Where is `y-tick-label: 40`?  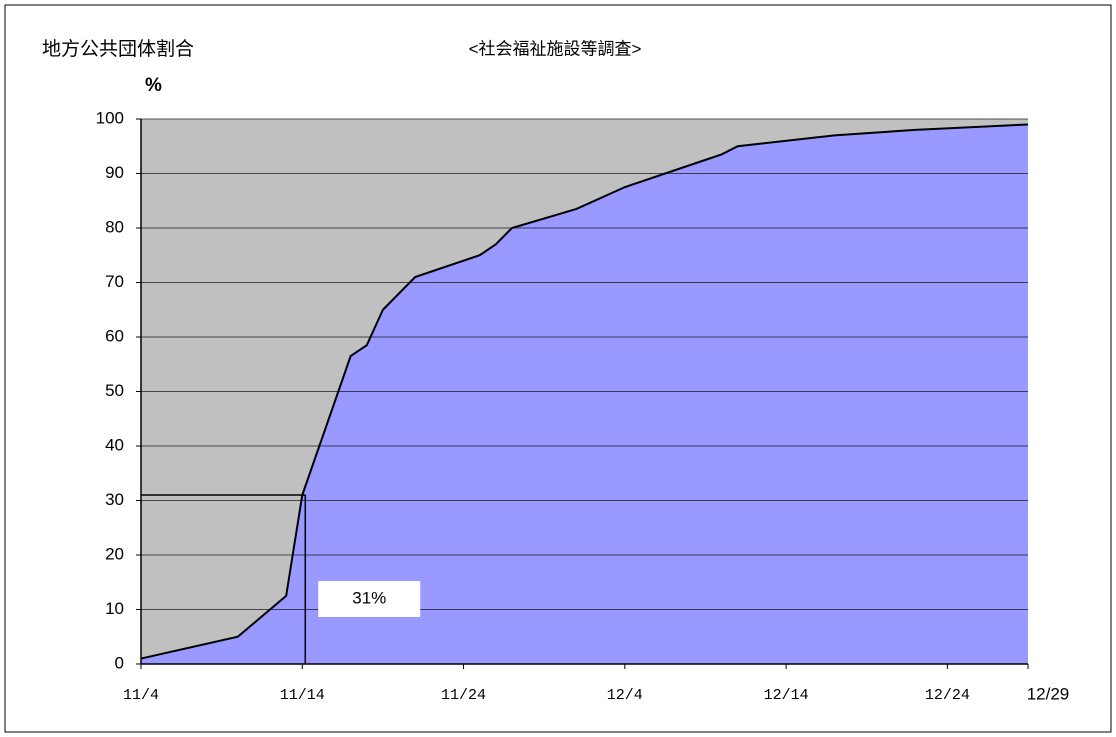 y-tick-label: 40 is located at coordinates (114, 444).